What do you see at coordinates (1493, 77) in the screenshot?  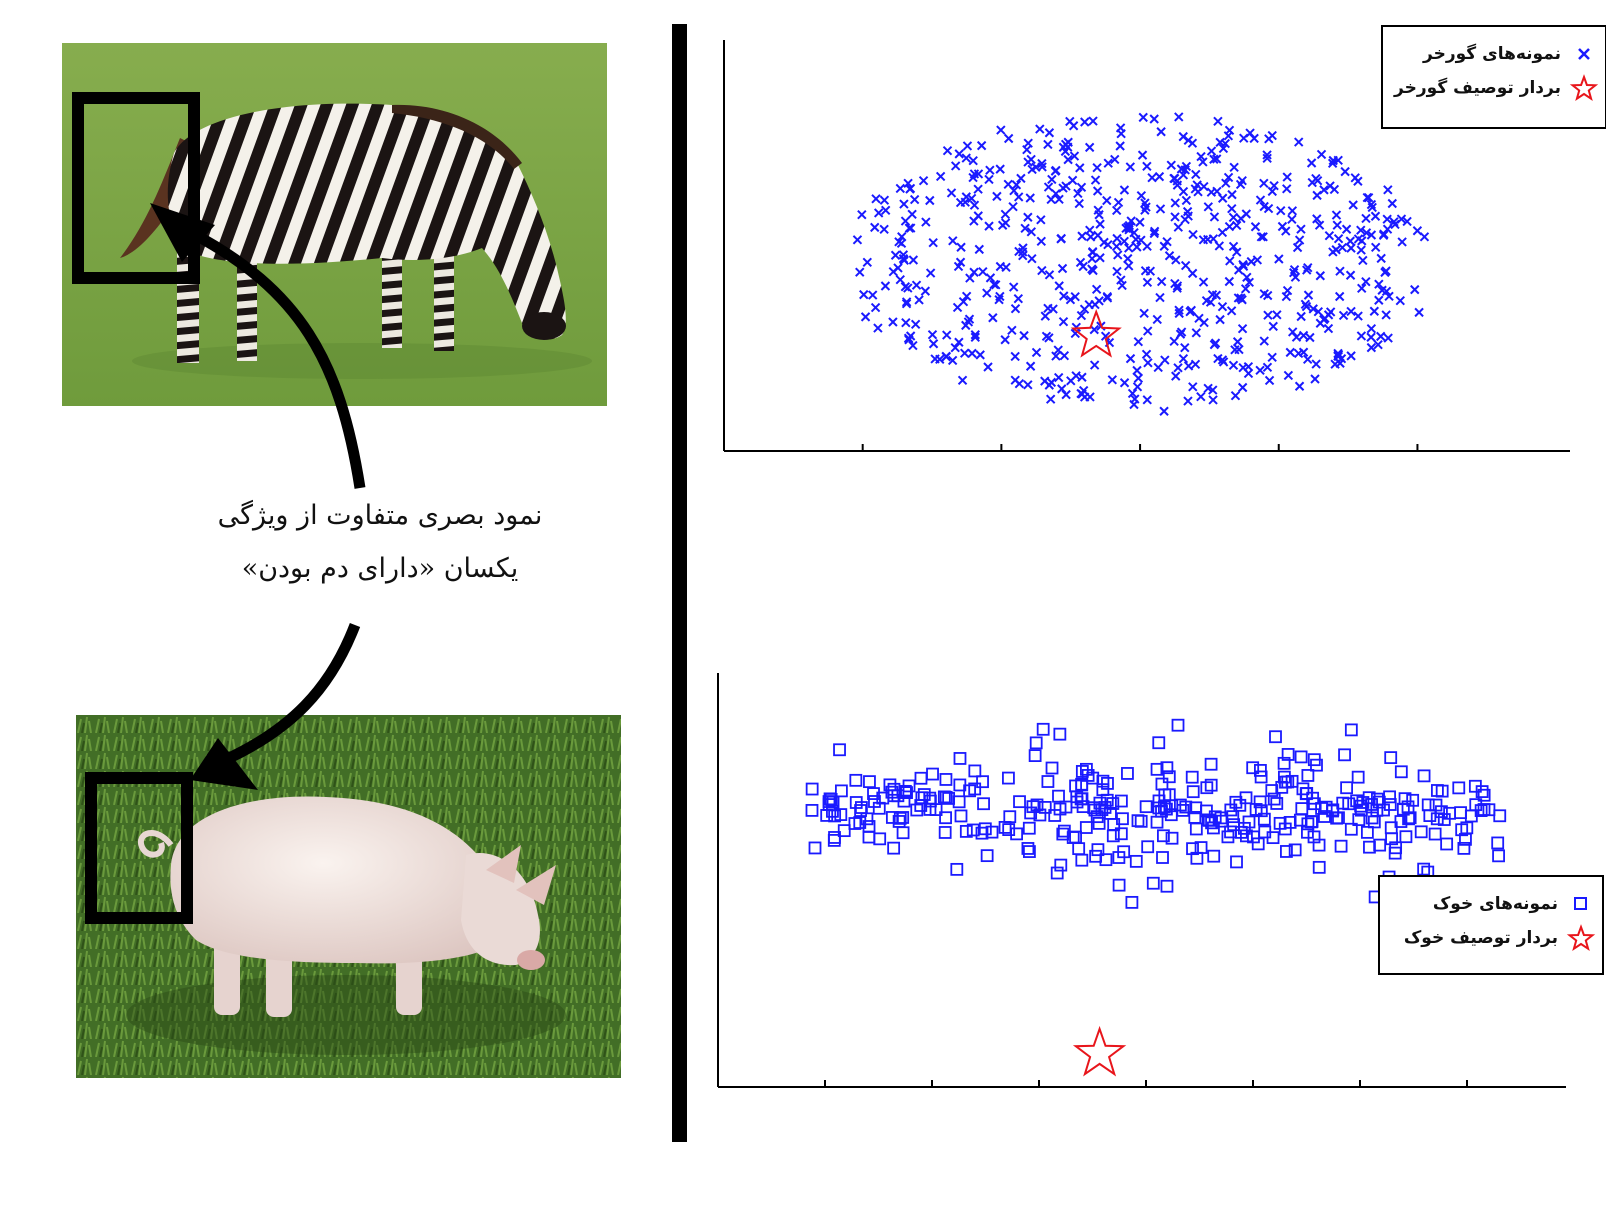 I see `zebra-plot-legend: نمونه‌های گورخر بردار توصیف گورخر` at bounding box center [1493, 77].